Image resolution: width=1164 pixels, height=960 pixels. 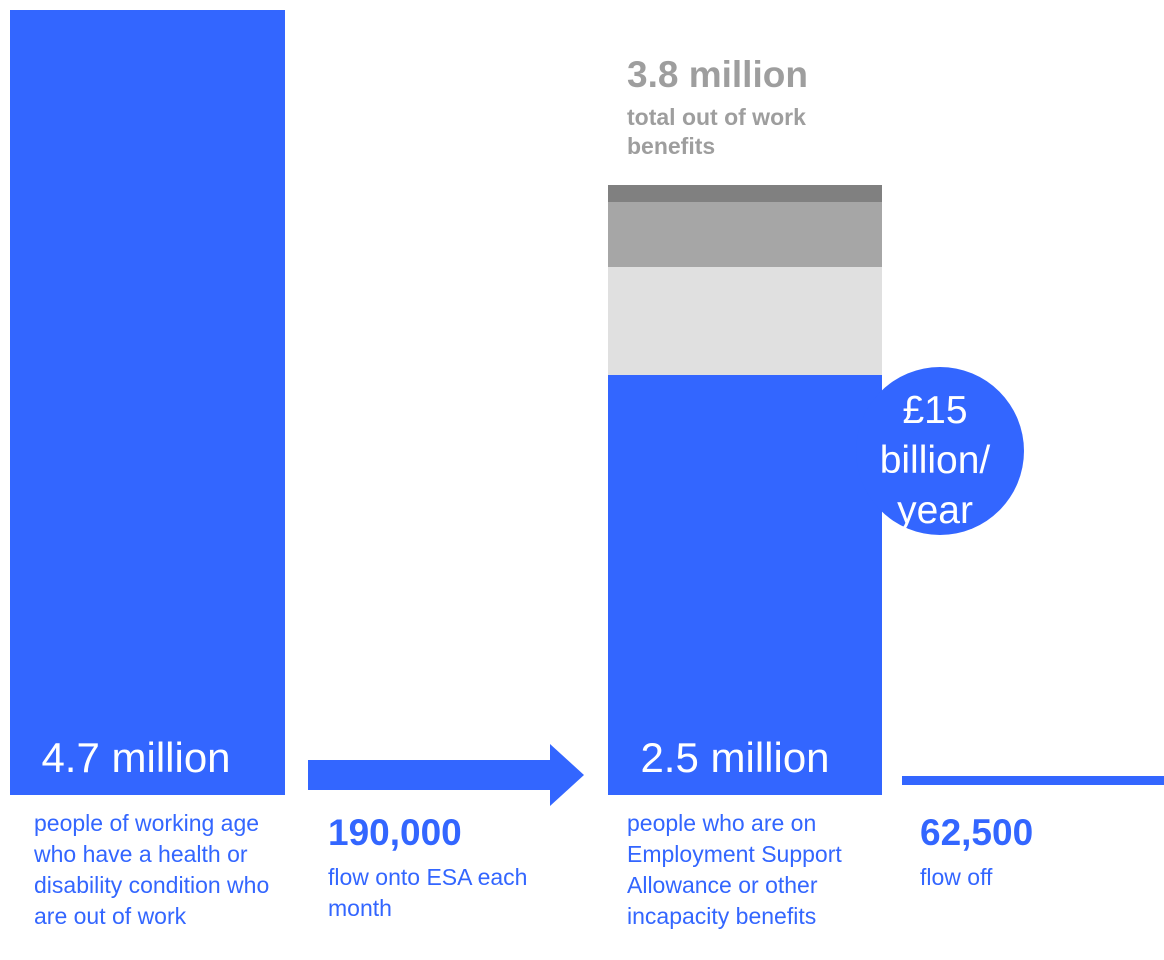 I want to click on flow-on-arrow, so click(x=446, y=775).